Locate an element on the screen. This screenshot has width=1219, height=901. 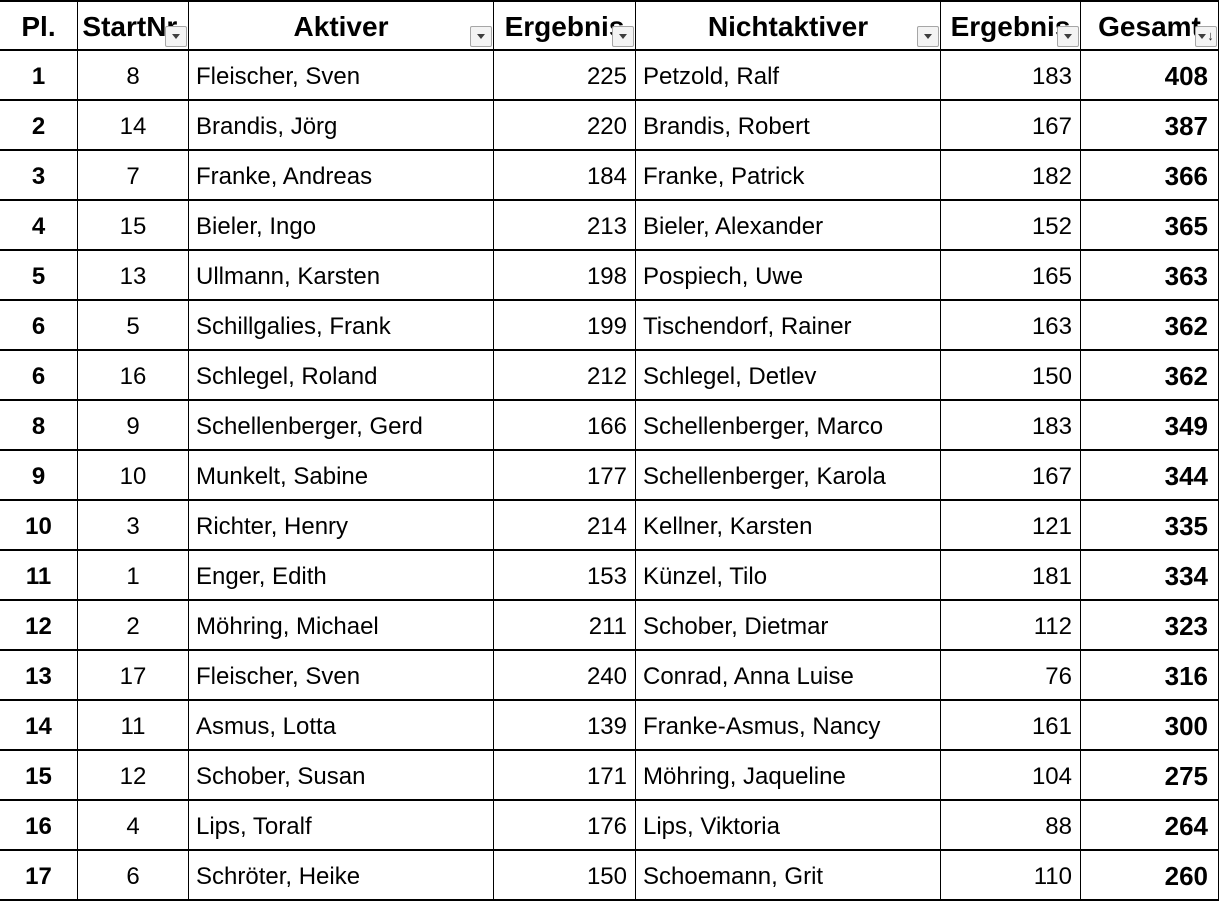
cell-nichtaktiver: Künzel, Tilo is located at coordinates (788, 576).